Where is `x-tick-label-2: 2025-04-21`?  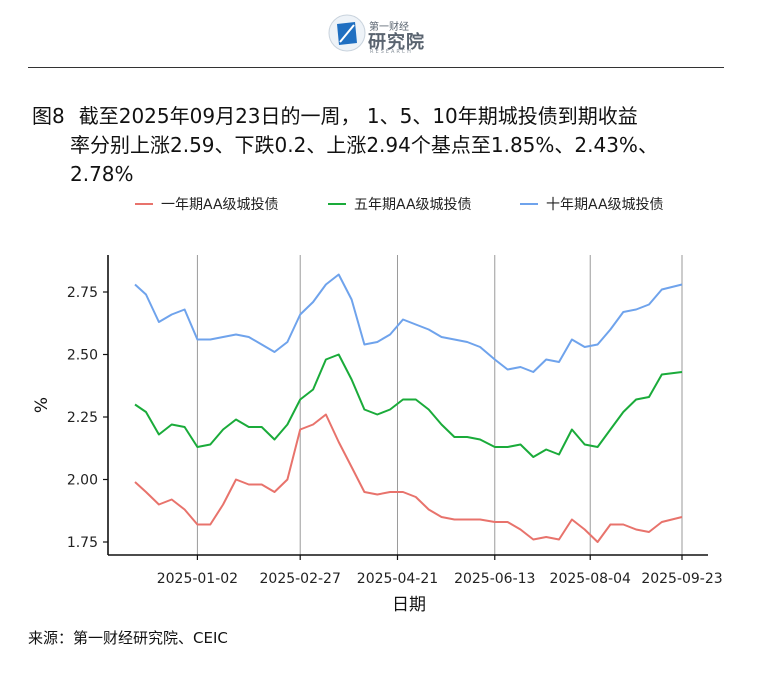
x-tick-label-2: 2025-04-21 is located at coordinates (397, 579).